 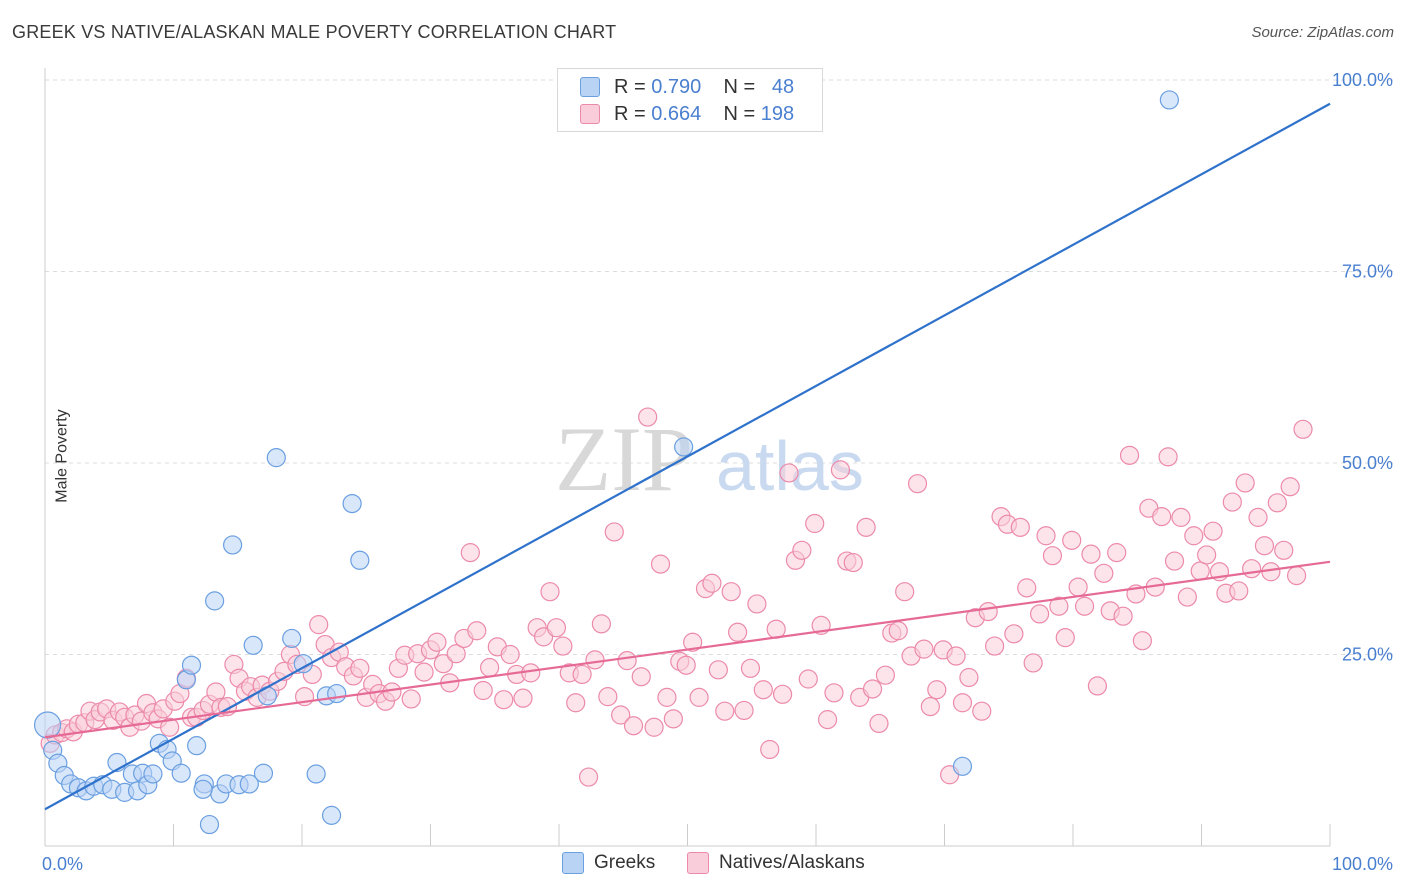 What do you see at coordinates (1362, 864) in the screenshot?
I see `x-tick-label: 100.0%` at bounding box center [1362, 864].